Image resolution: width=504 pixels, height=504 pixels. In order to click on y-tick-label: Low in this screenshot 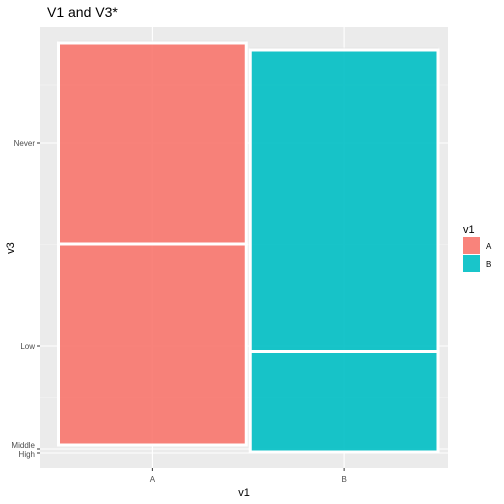, I will do `click(27, 346)`.